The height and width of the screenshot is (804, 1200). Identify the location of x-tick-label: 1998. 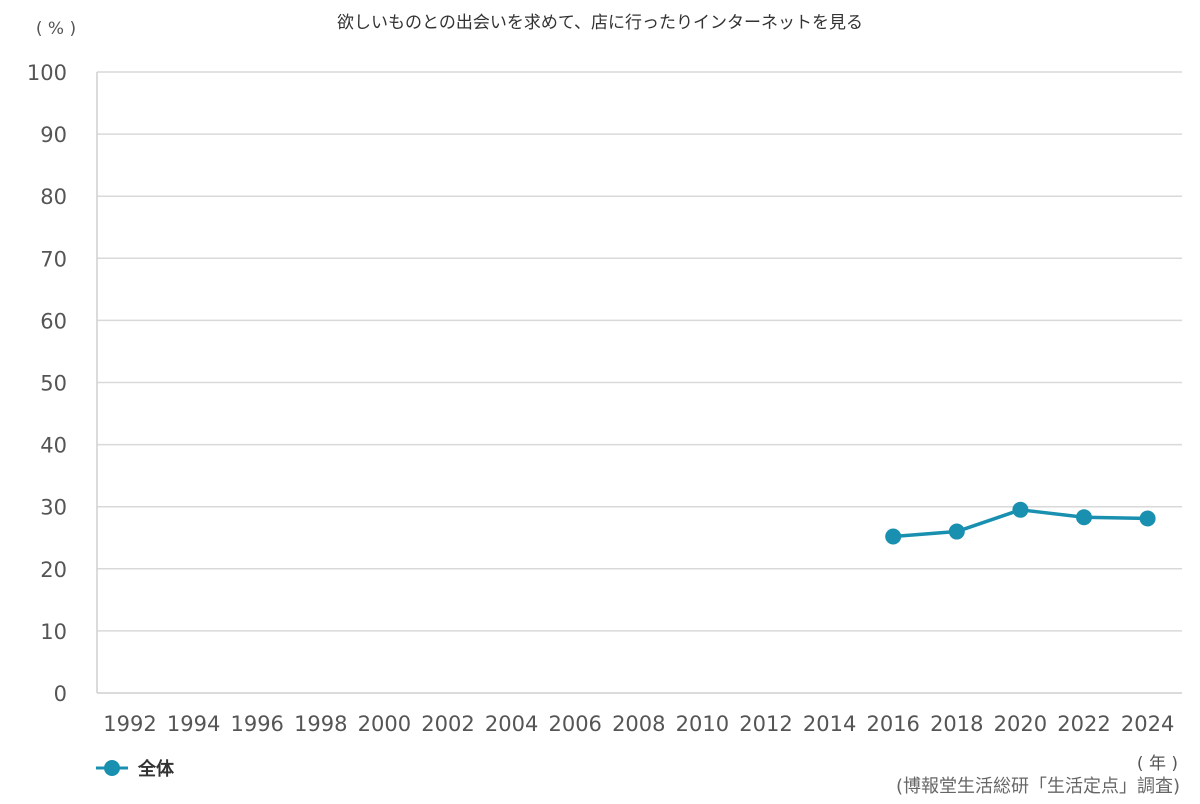
(320, 724).